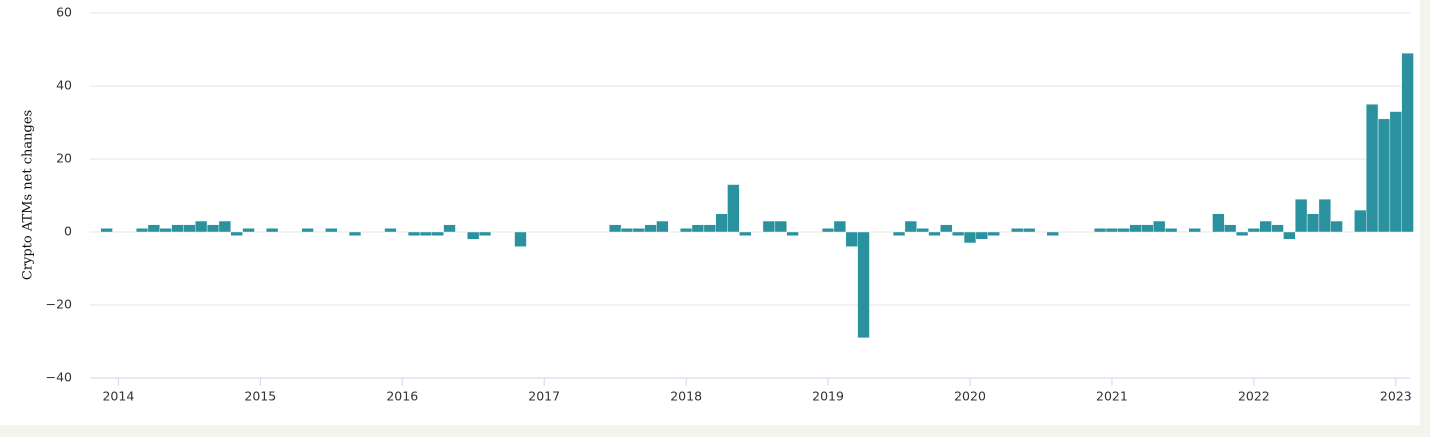  I want to click on y-tick-label: 0, so click(68, 231).